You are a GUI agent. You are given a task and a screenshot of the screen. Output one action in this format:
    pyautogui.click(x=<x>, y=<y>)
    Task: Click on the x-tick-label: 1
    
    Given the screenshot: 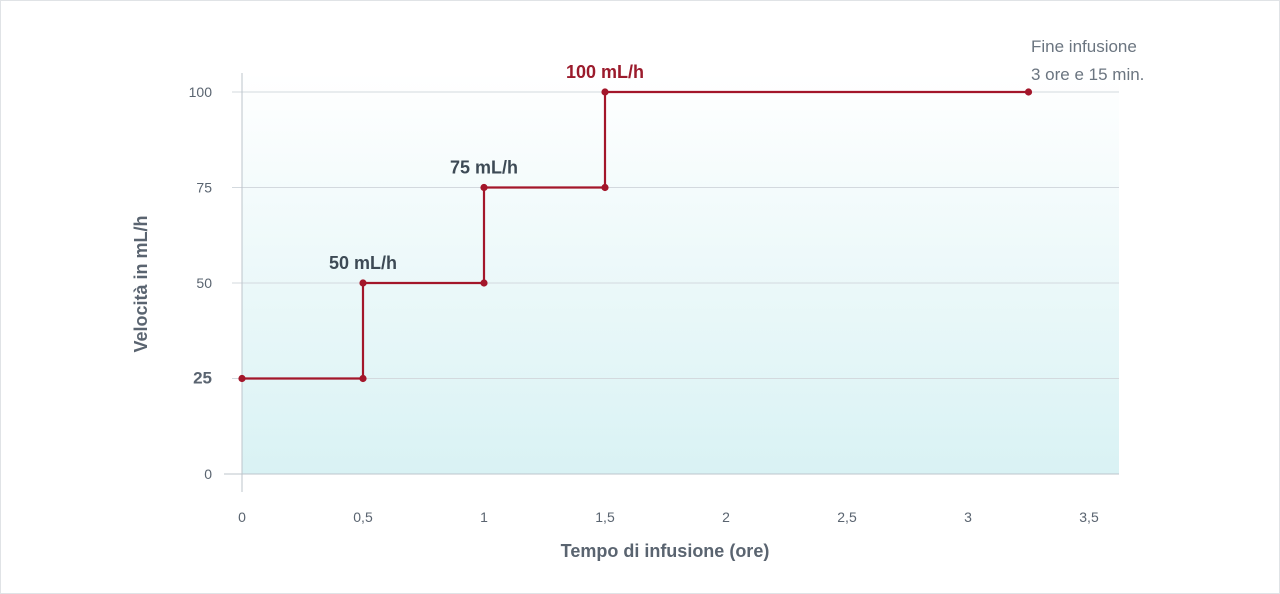 What is the action you would take?
    pyautogui.click(x=484, y=517)
    